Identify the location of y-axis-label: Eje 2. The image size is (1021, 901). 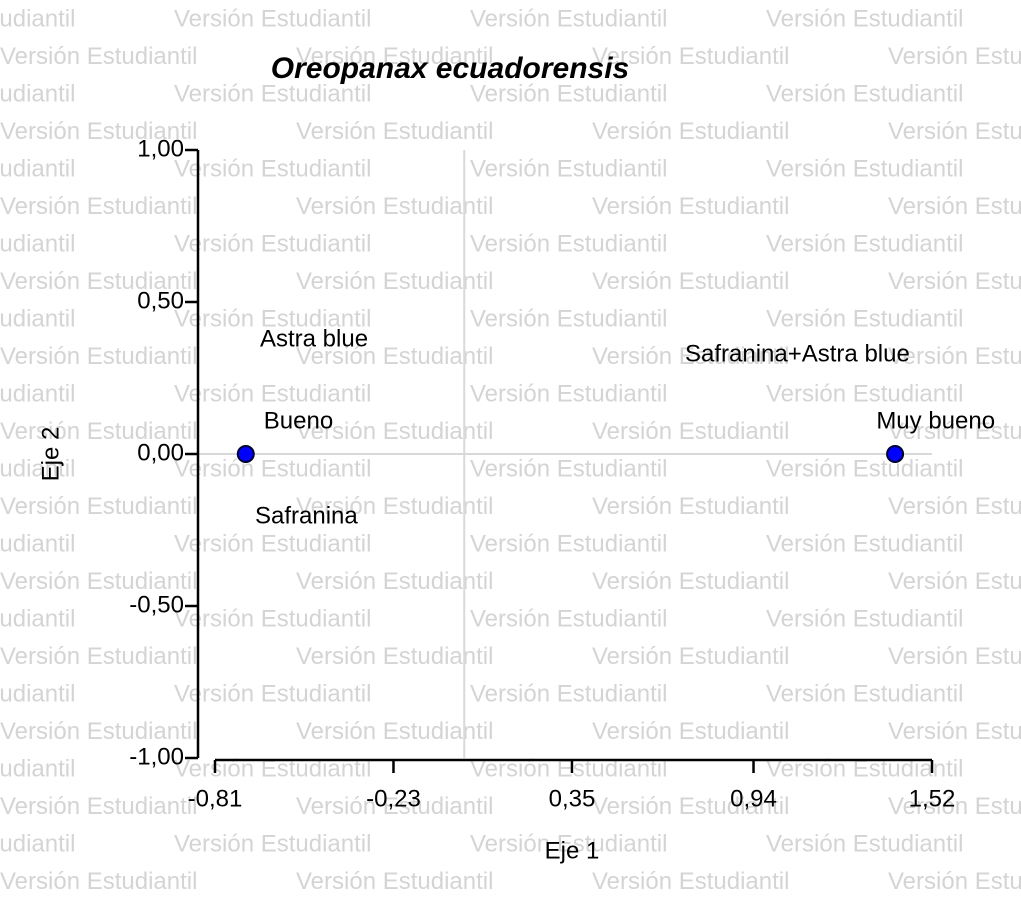
(50, 454).